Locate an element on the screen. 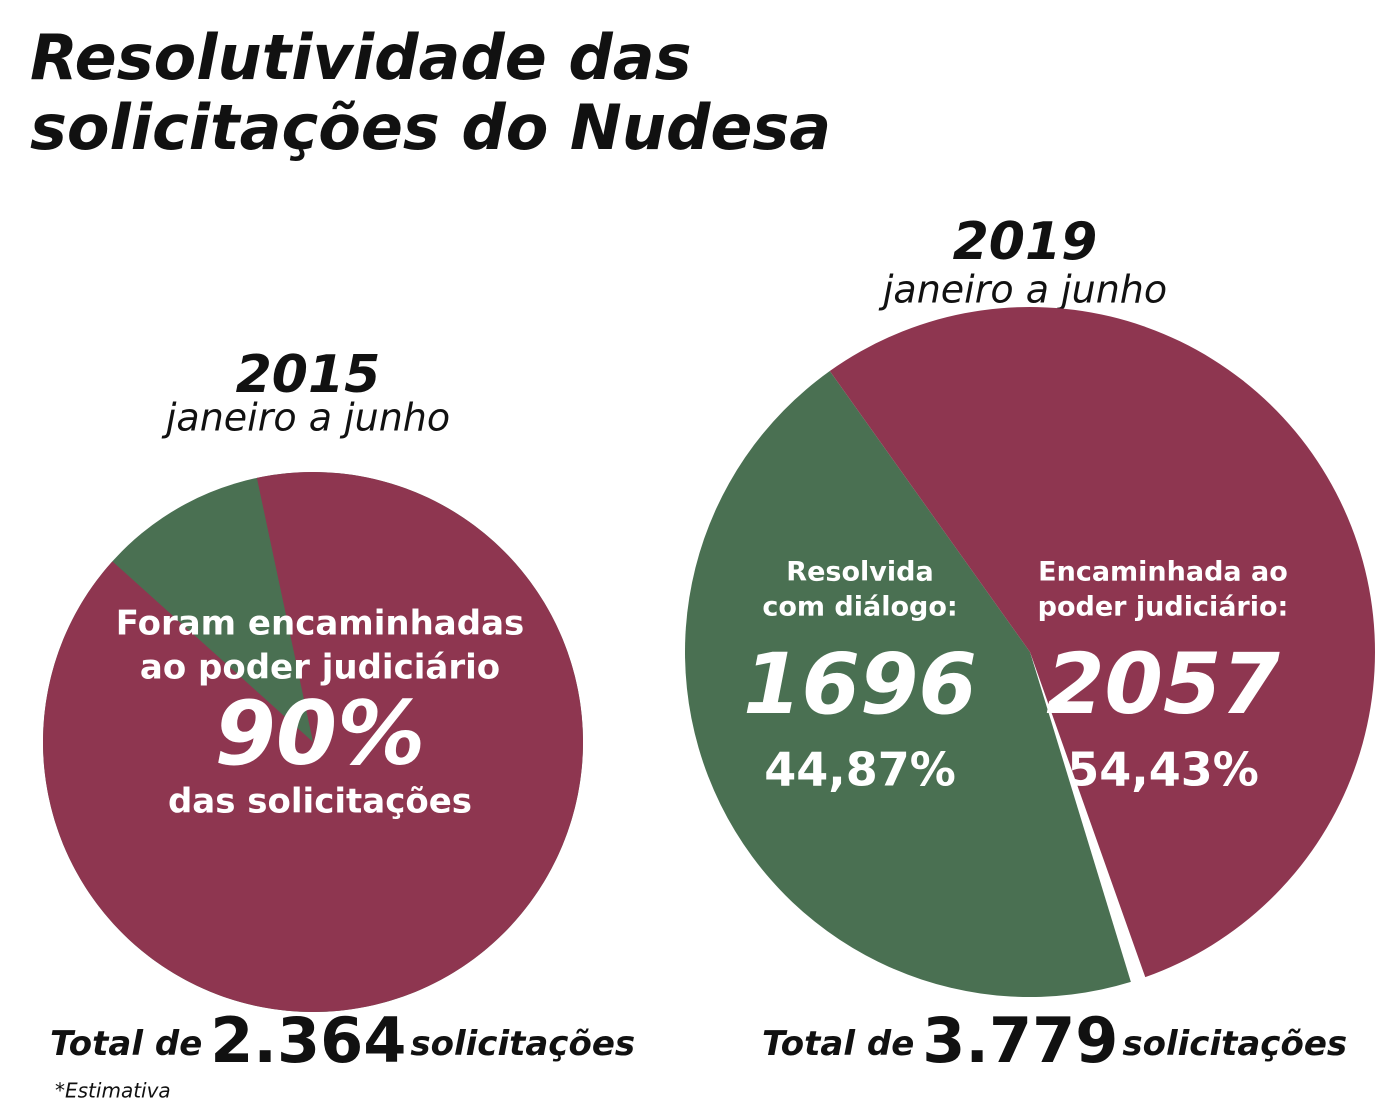 The width and height of the screenshot is (1377, 1113). total-value: 2.364 is located at coordinates (308, 1040).